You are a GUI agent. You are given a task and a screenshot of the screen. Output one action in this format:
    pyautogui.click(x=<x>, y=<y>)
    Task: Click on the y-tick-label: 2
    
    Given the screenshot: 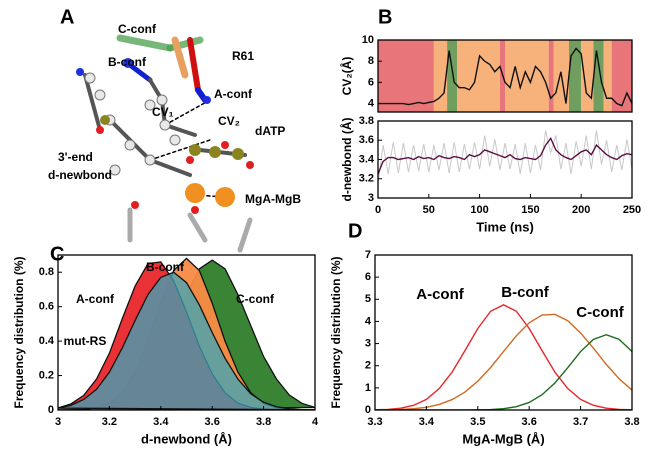 What is the action you would take?
    pyautogui.click(x=368, y=366)
    